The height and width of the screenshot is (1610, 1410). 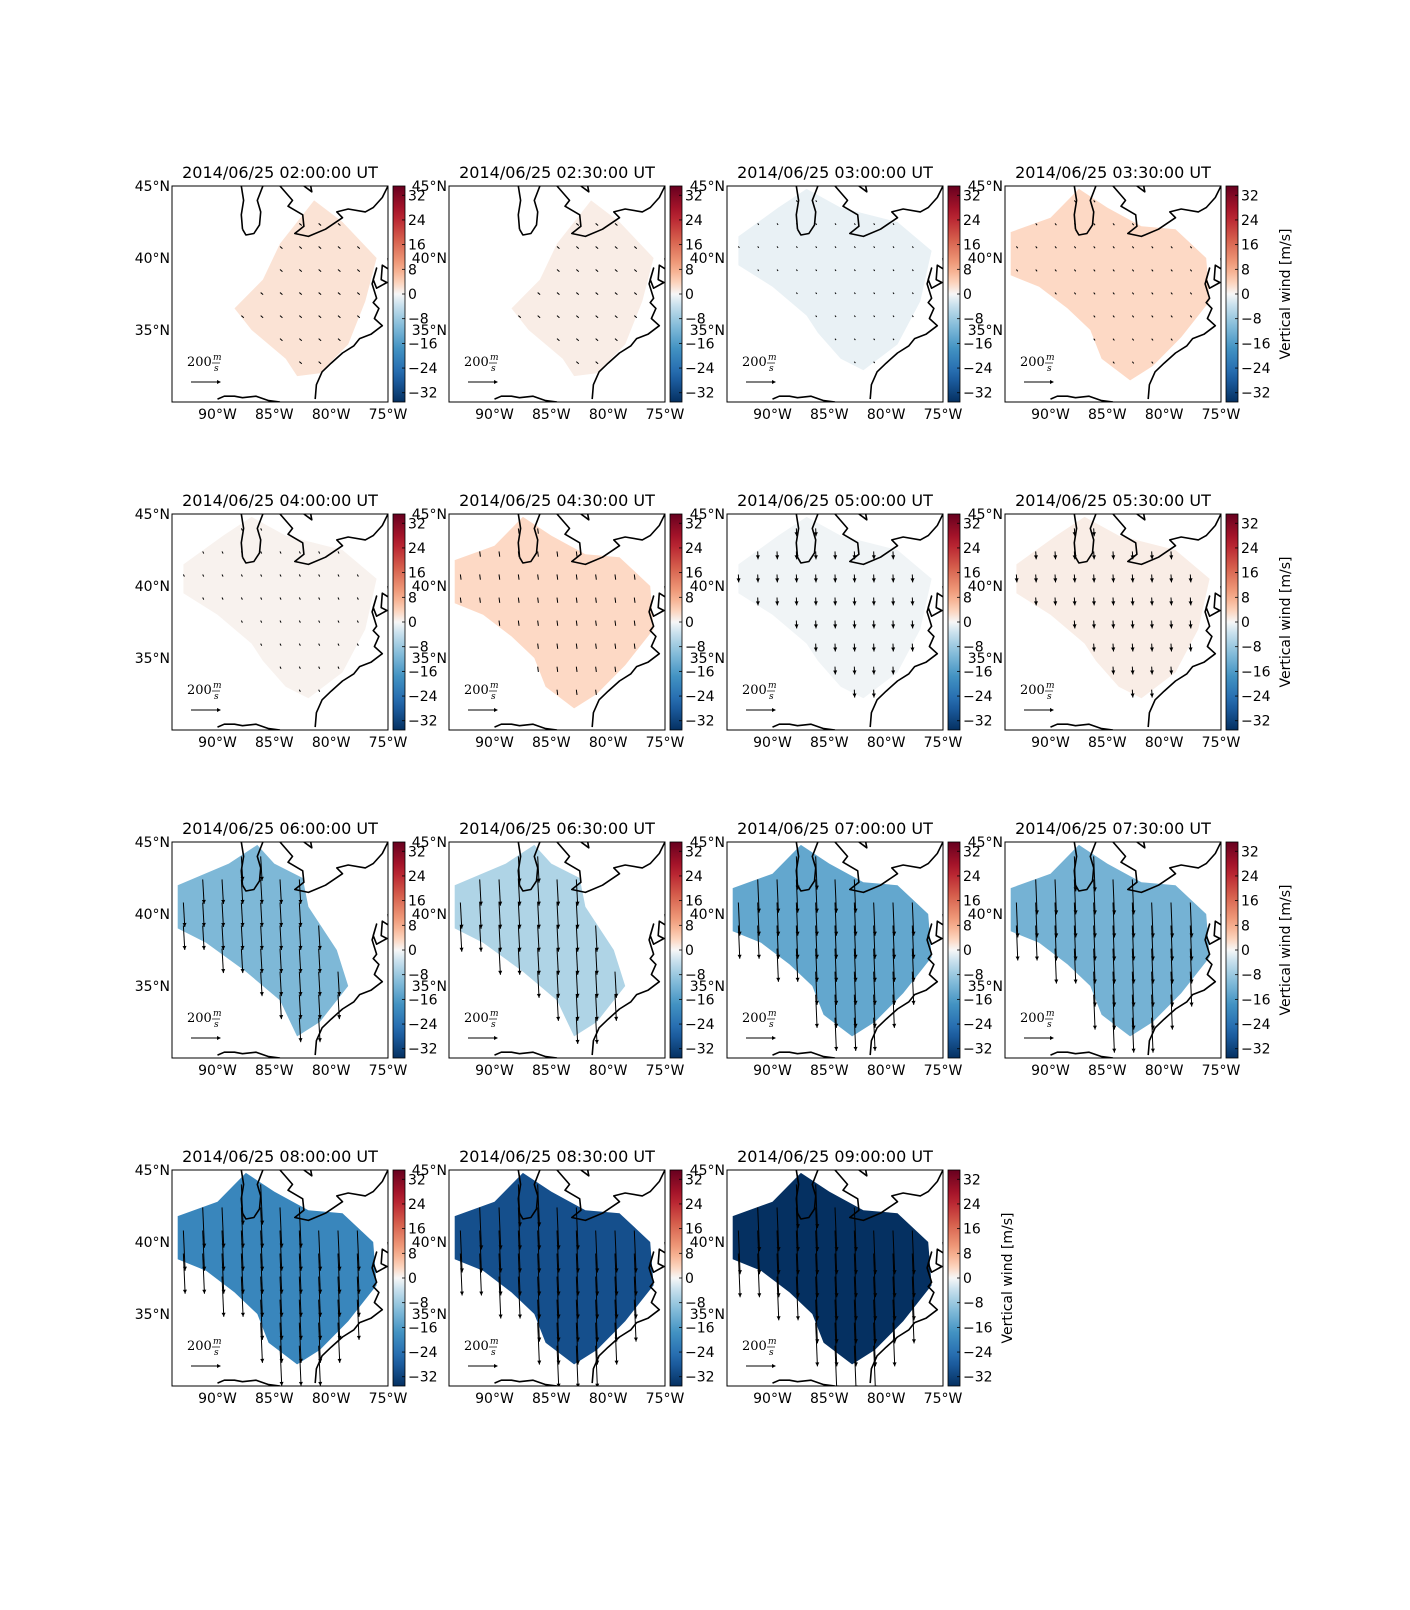 What do you see at coordinates (1115, 950) in the screenshot?
I see `plot-area` at bounding box center [1115, 950].